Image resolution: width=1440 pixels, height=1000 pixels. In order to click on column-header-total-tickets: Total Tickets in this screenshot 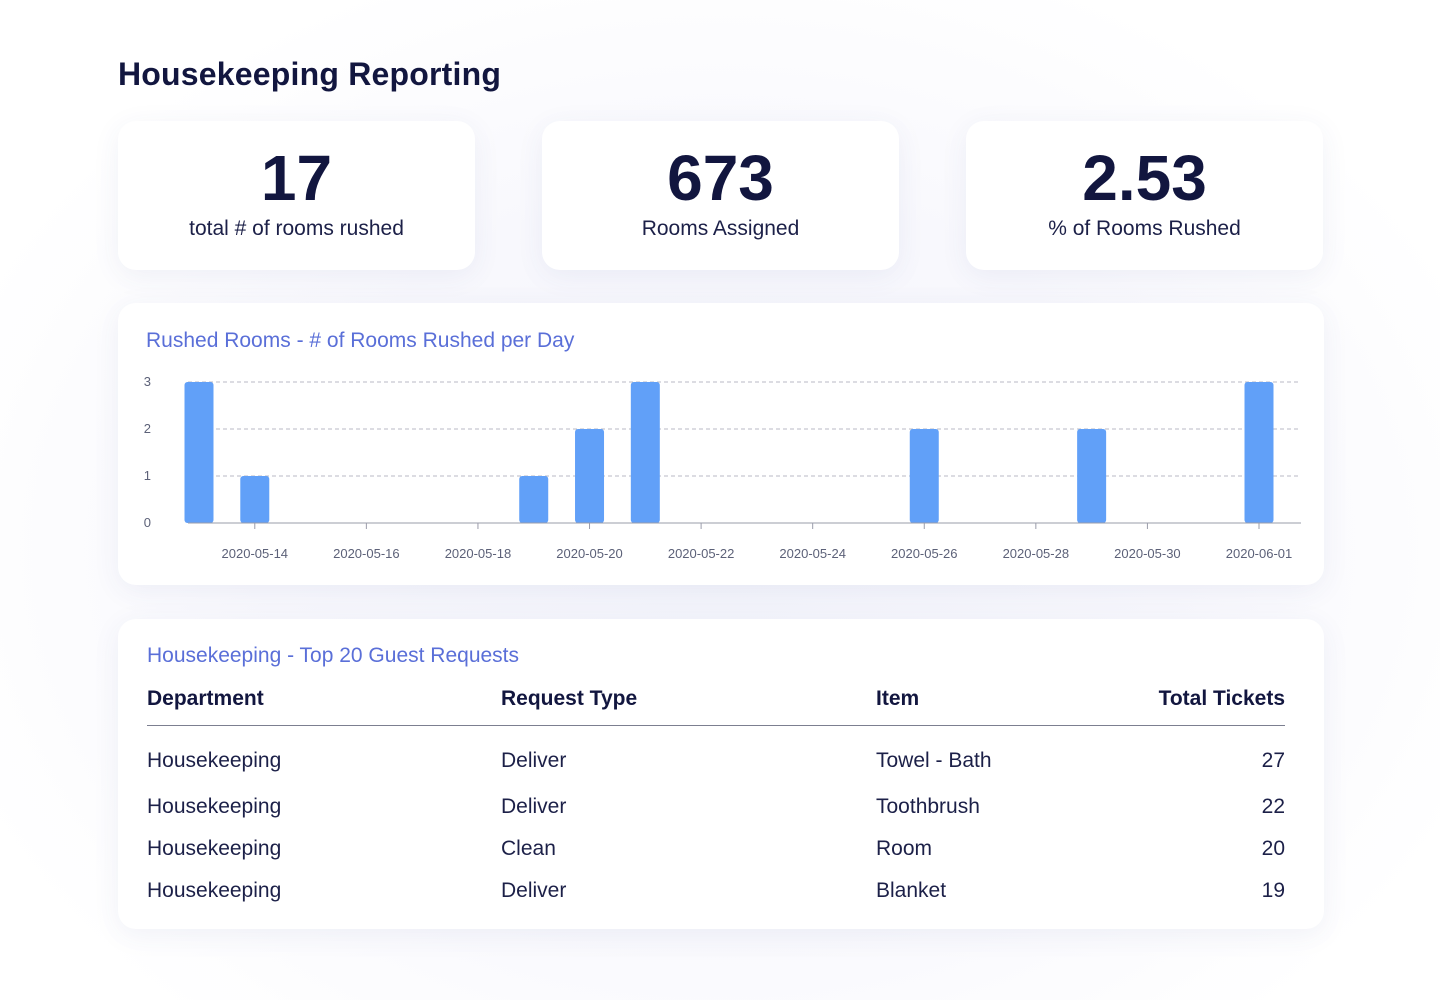, I will do `click(1205, 706)`.